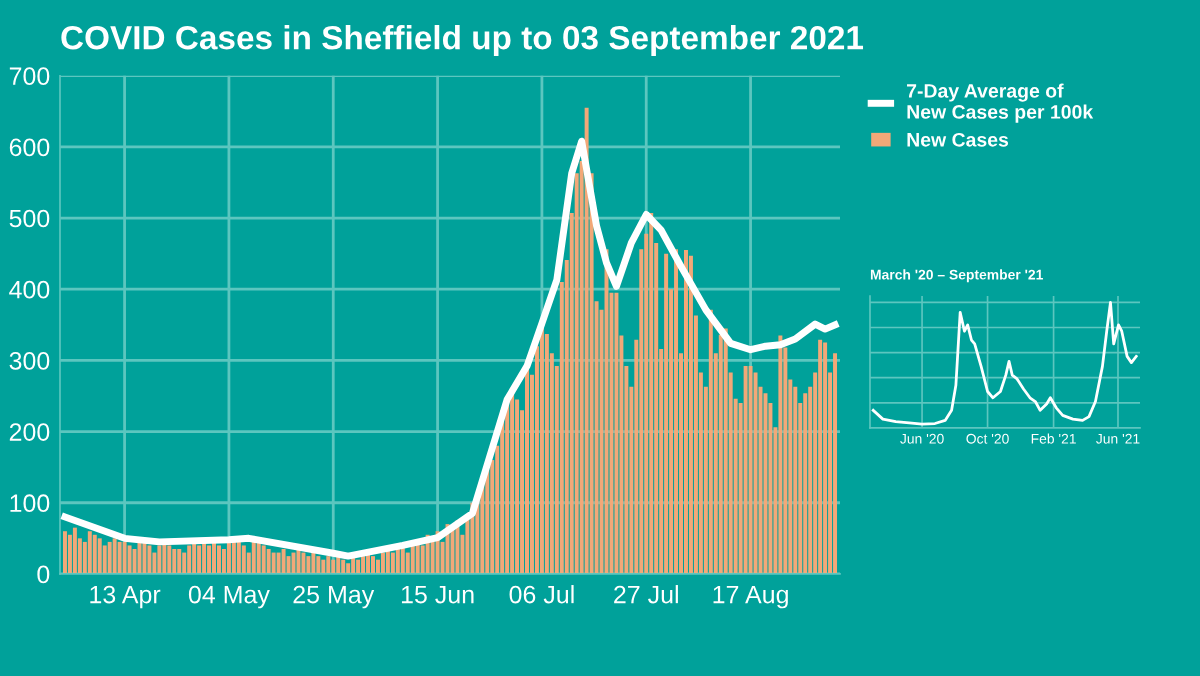  What do you see at coordinates (29, 361) in the screenshot?
I see `y-tick-label: 300` at bounding box center [29, 361].